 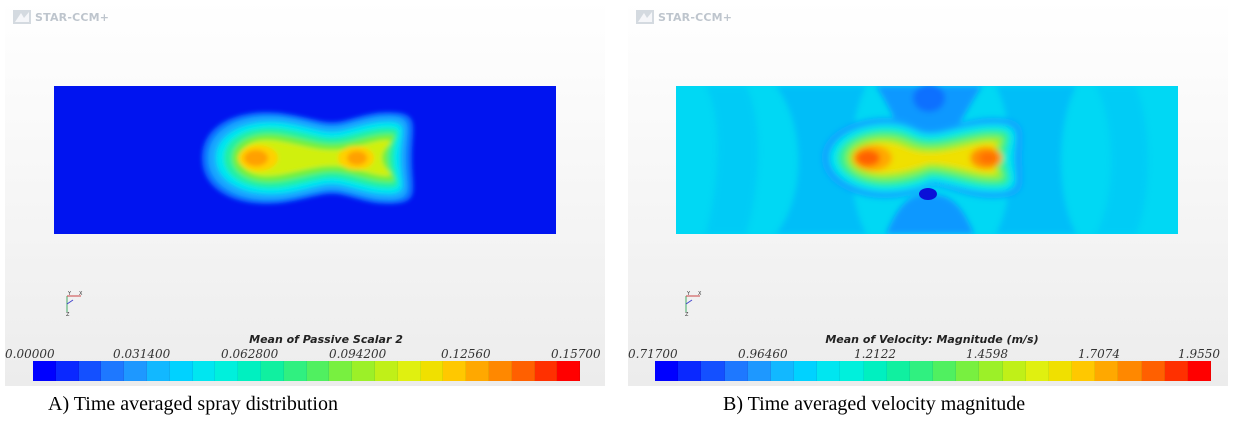 I want to click on tick-label: 0.96460, so click(x=763, y=354).